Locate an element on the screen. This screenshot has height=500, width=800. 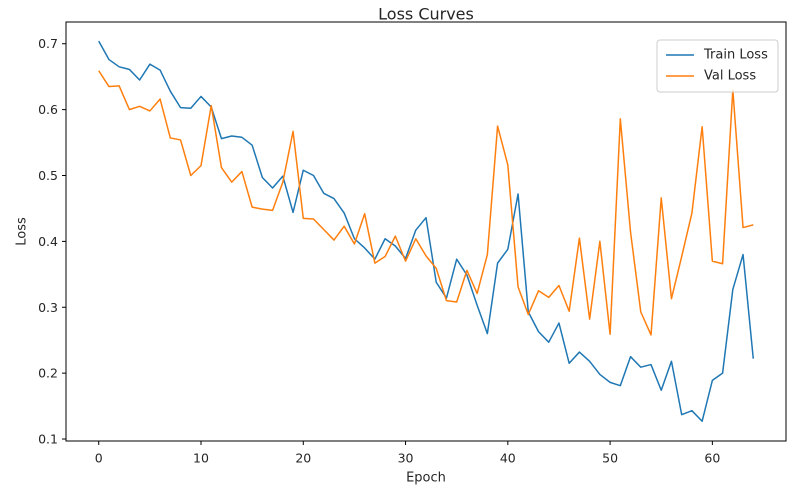
legend-label-val-loss: Val Loss is located at coordinates (730, 76).